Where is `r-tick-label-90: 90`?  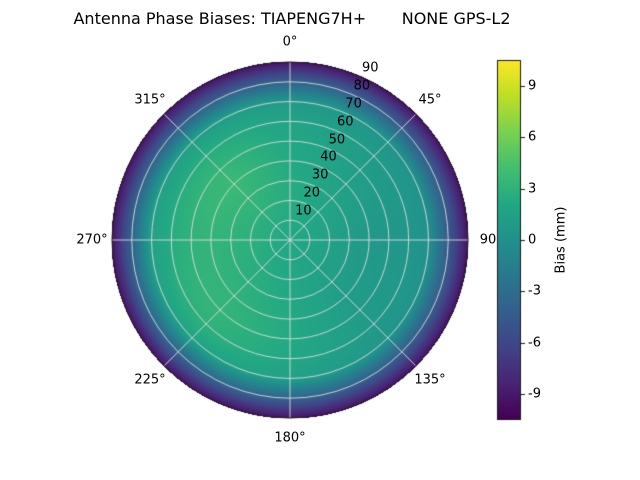
r-tick-label-90: 90 is located at coordinates (370, 68).